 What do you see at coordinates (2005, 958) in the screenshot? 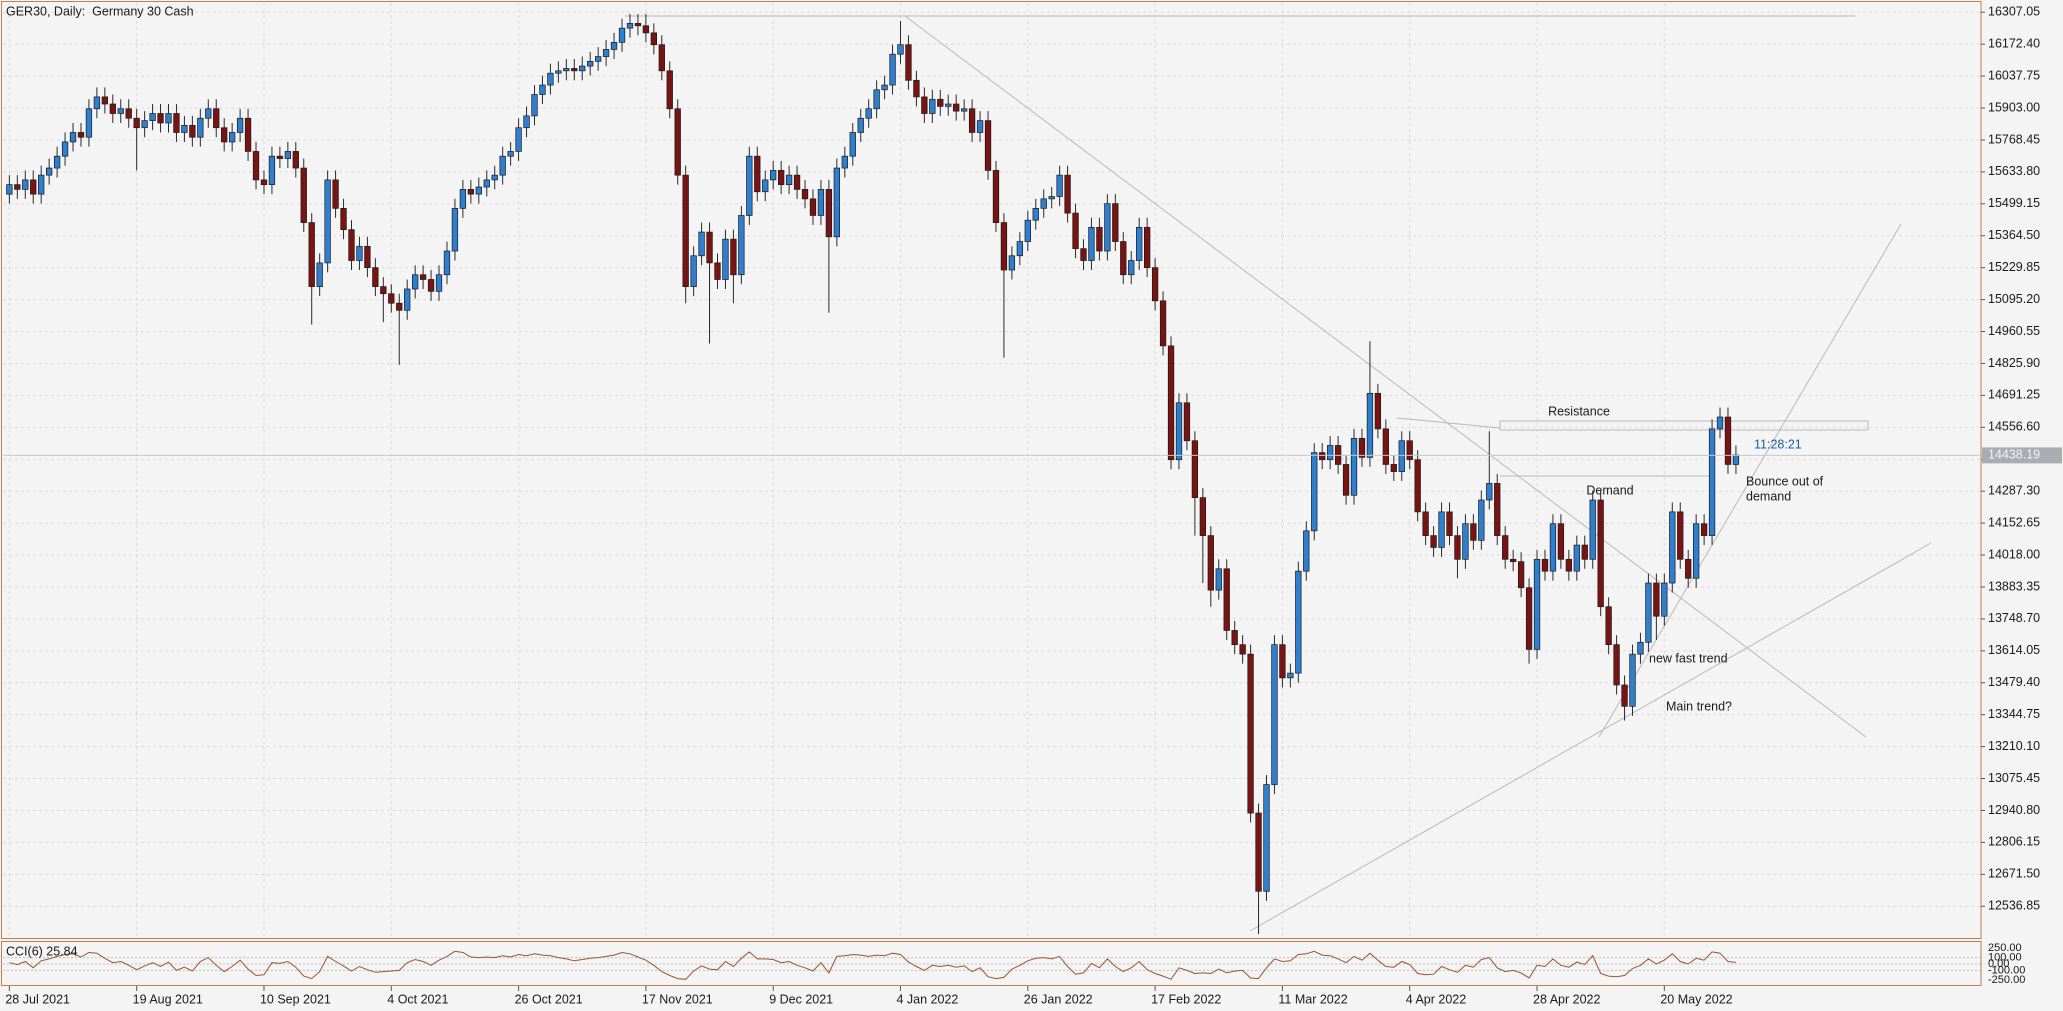
I see `y-tick-label: 100.00` at bounding box center [2005, 958].